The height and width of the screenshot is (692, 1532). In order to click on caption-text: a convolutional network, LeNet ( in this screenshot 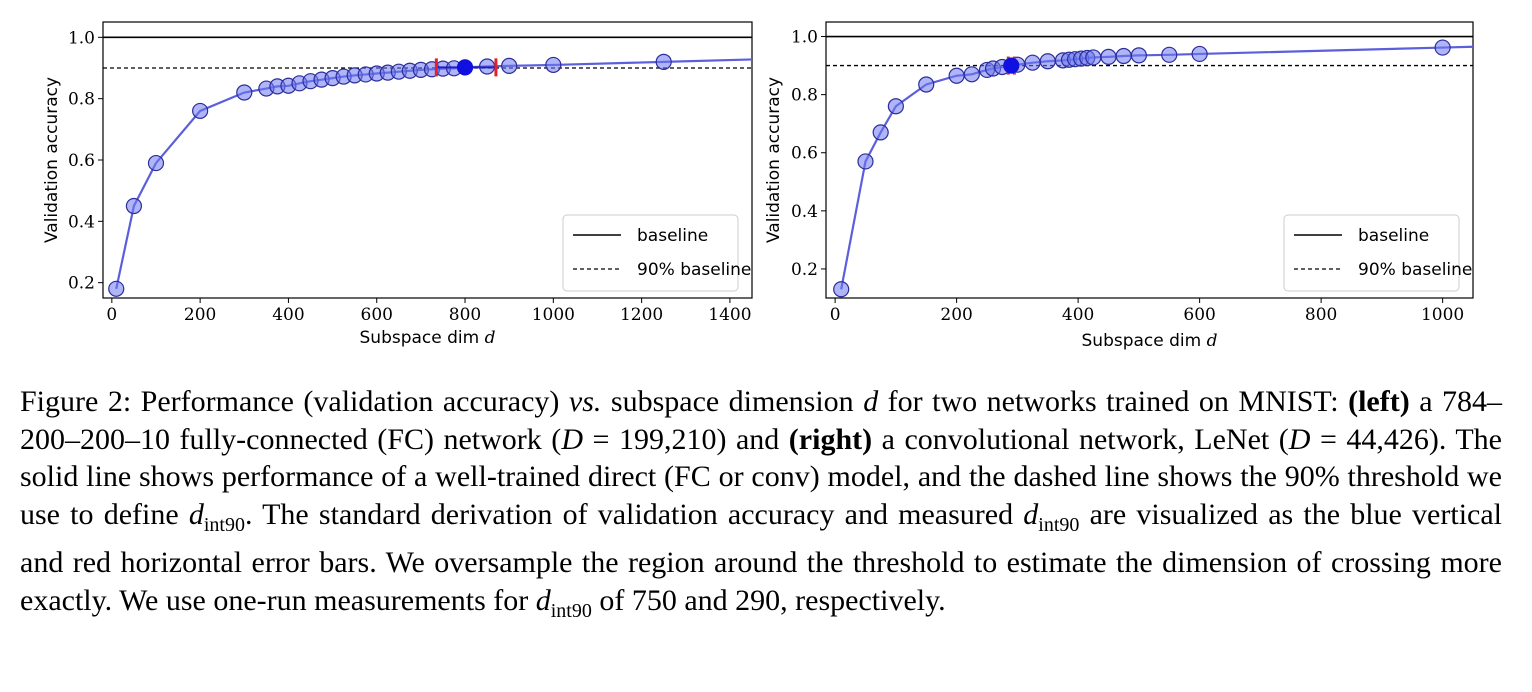, I will do `click(1080, 439)`.